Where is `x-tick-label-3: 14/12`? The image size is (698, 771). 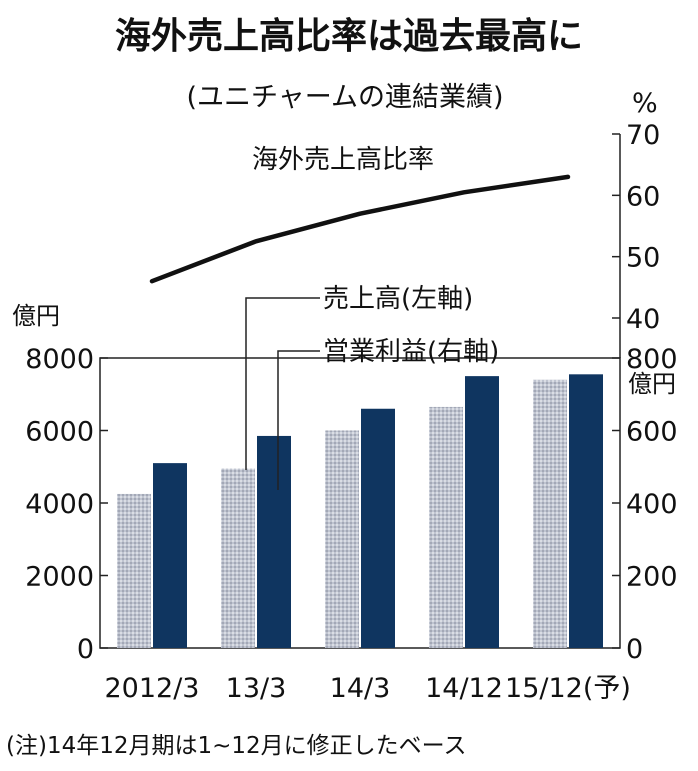
x-tick-label-3: 14/12 is located at coordinates (464, 688).